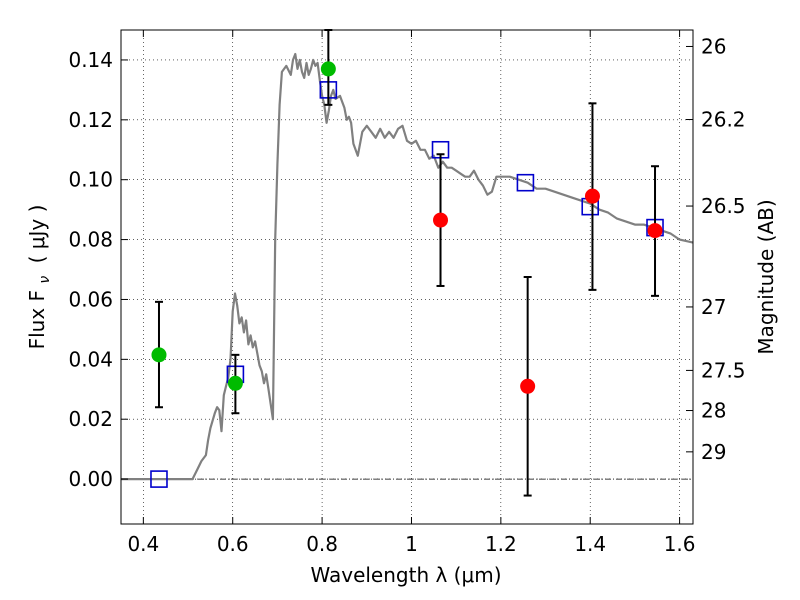  Describe the element at coordinates (723, 370) in the screenshot. I see `right-tick-label: 27.5` at that location.